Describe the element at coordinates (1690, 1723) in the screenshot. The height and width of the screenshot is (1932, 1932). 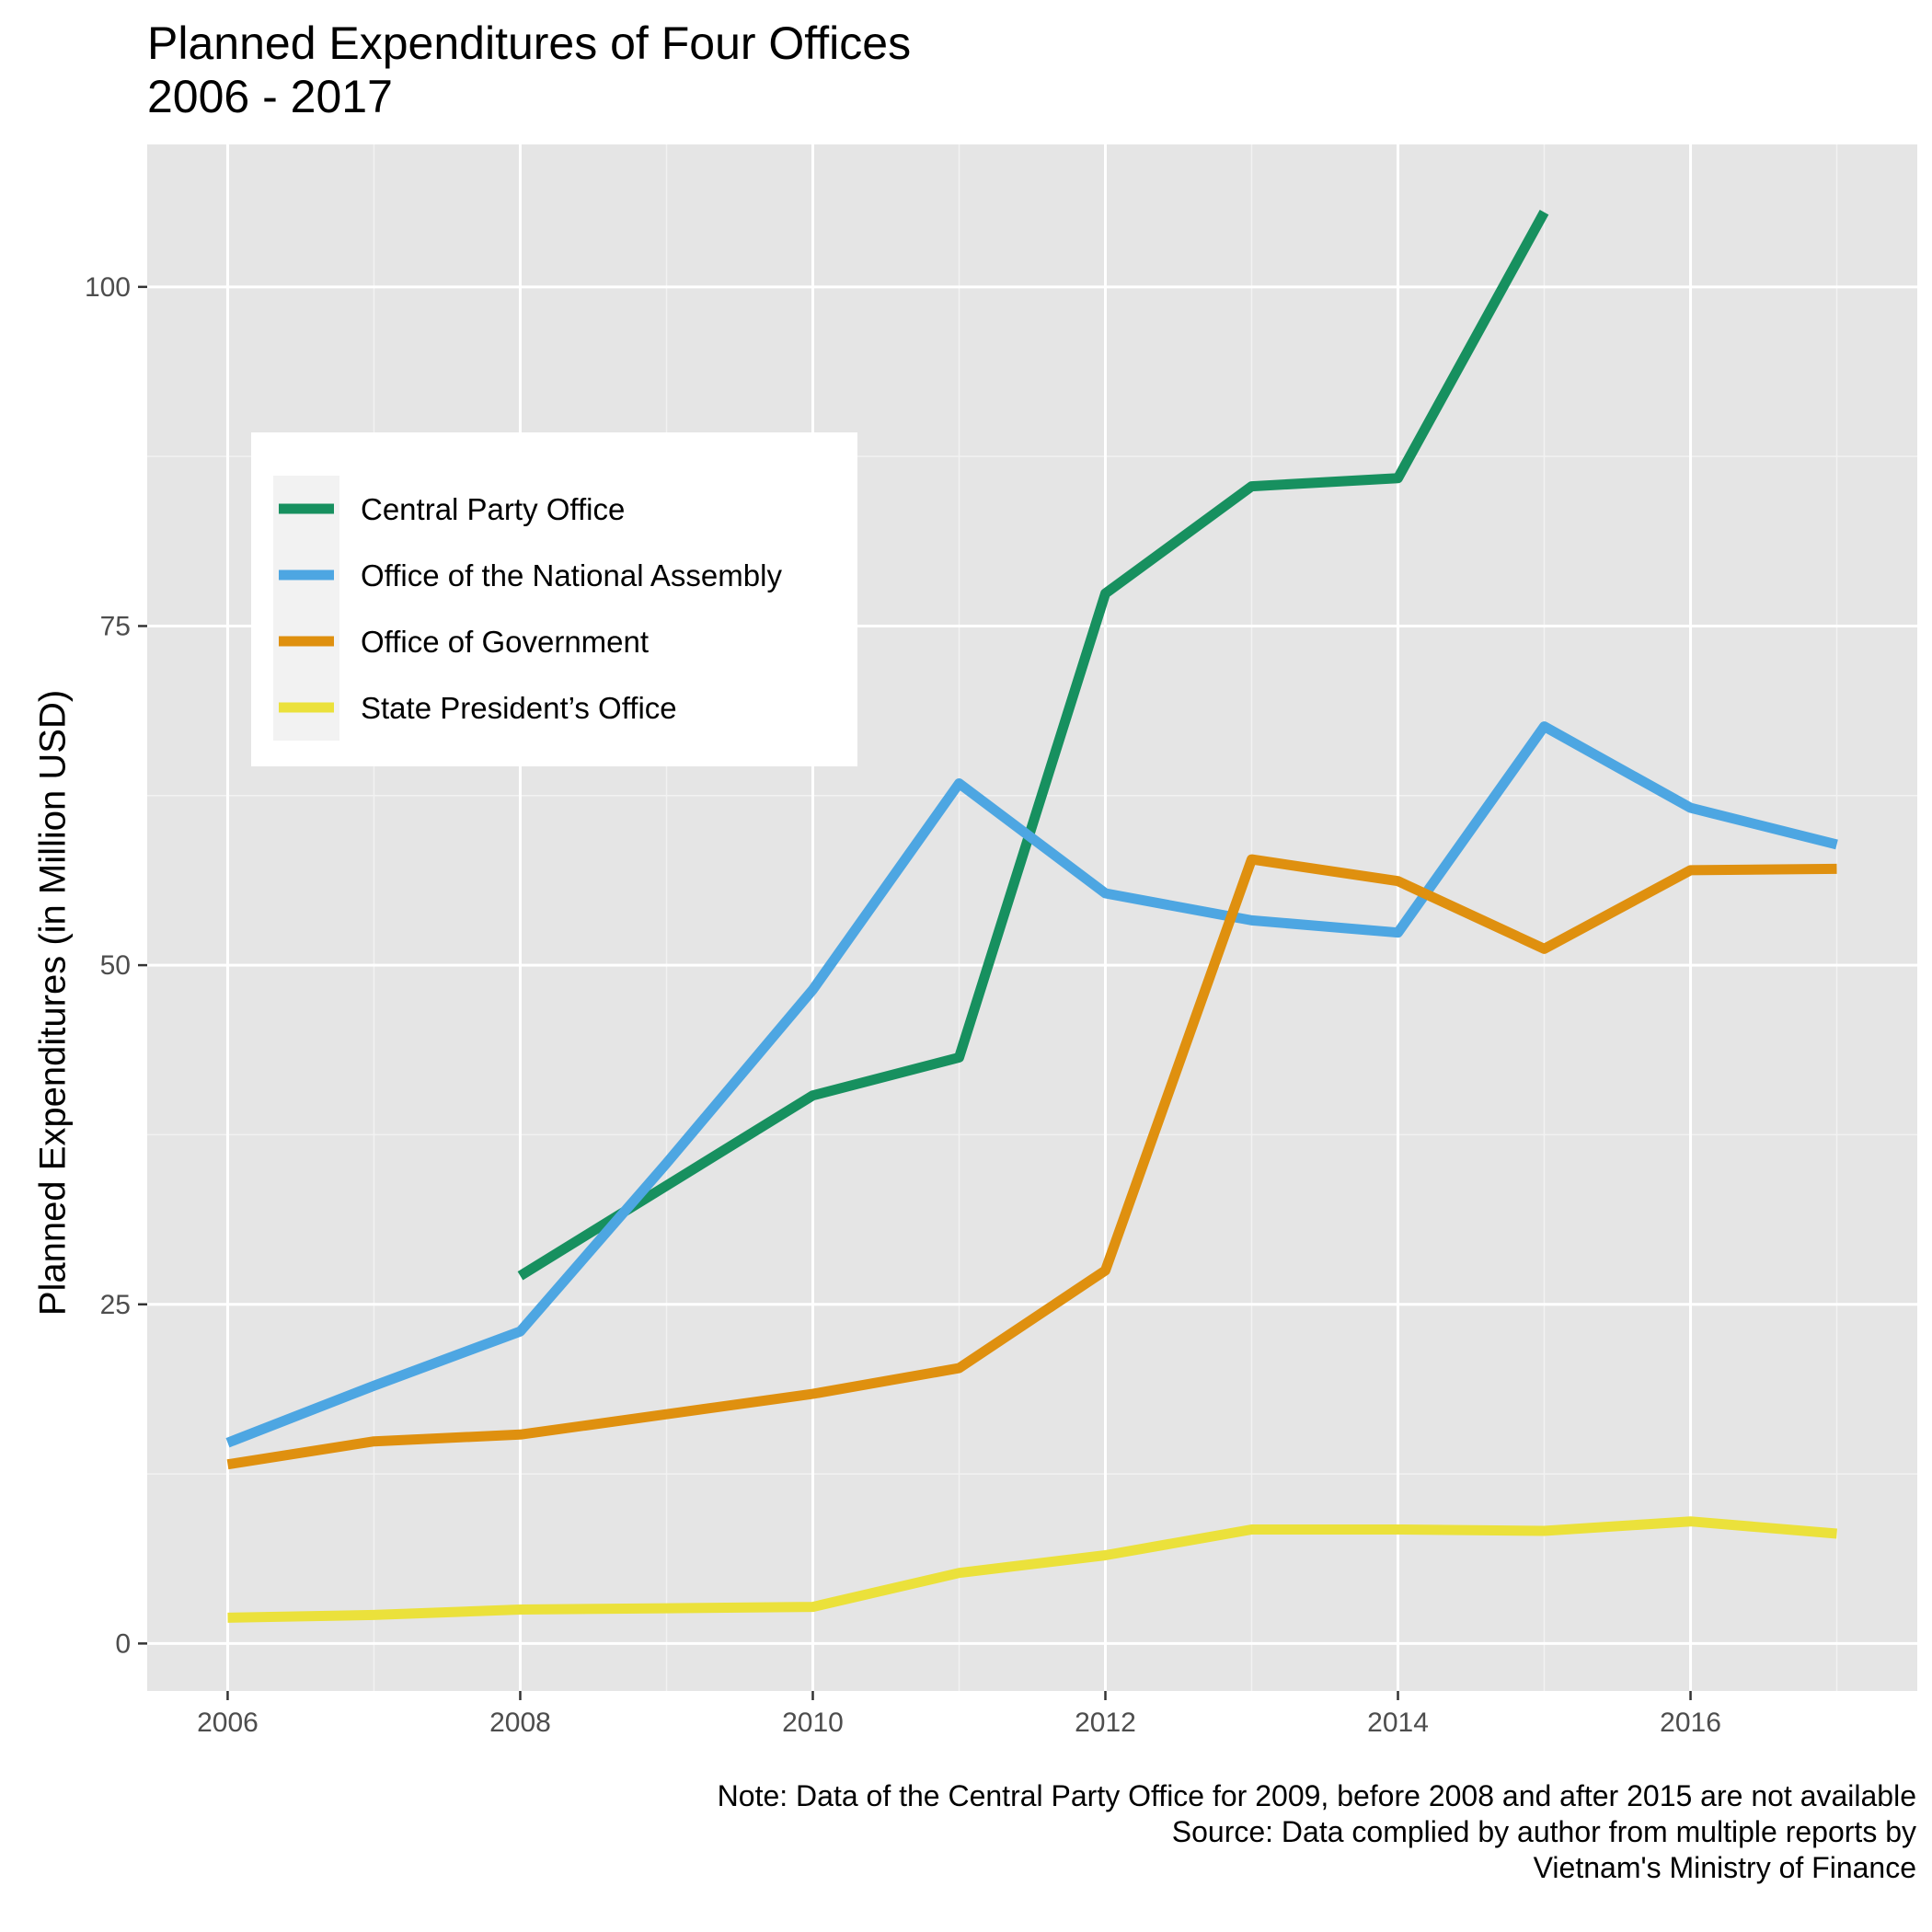
I see `x-tick-label: 2016` at that location.